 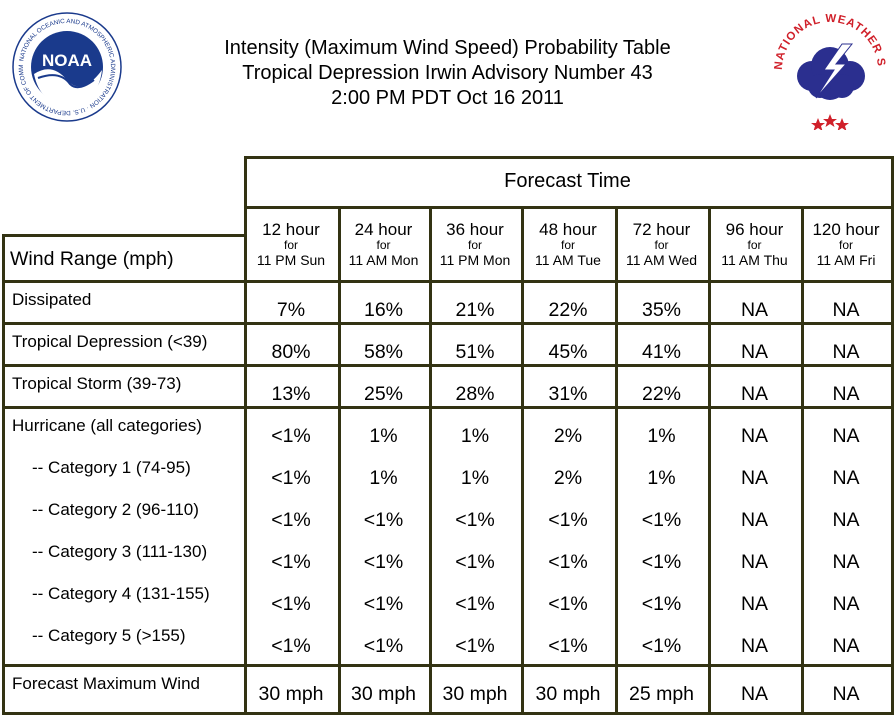 I want to click on table-cell: 13%, so click(x=291, y=394).